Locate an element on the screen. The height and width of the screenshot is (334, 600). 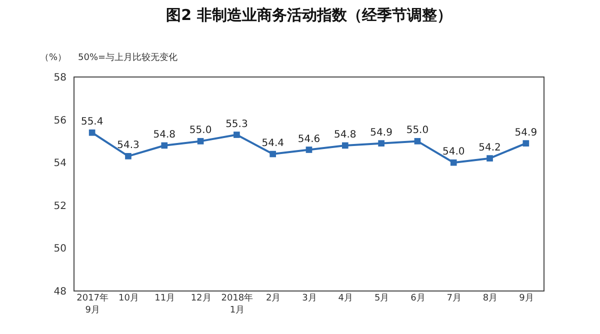
x-tick-label: 6月 is located at coordinates (418, 299).